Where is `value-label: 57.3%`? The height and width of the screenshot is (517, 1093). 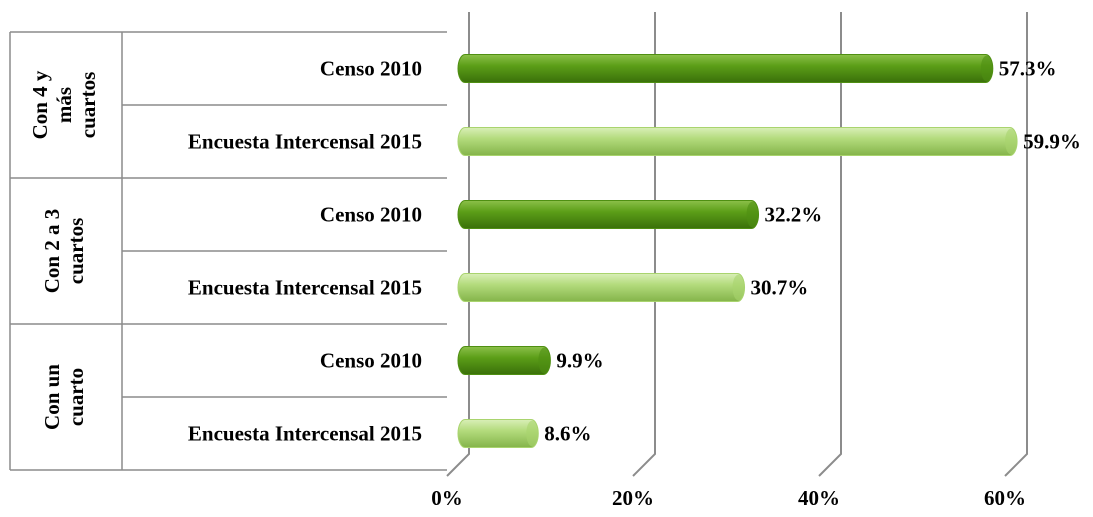 value-label: 57.3% is located at coordinates (1028, 68).